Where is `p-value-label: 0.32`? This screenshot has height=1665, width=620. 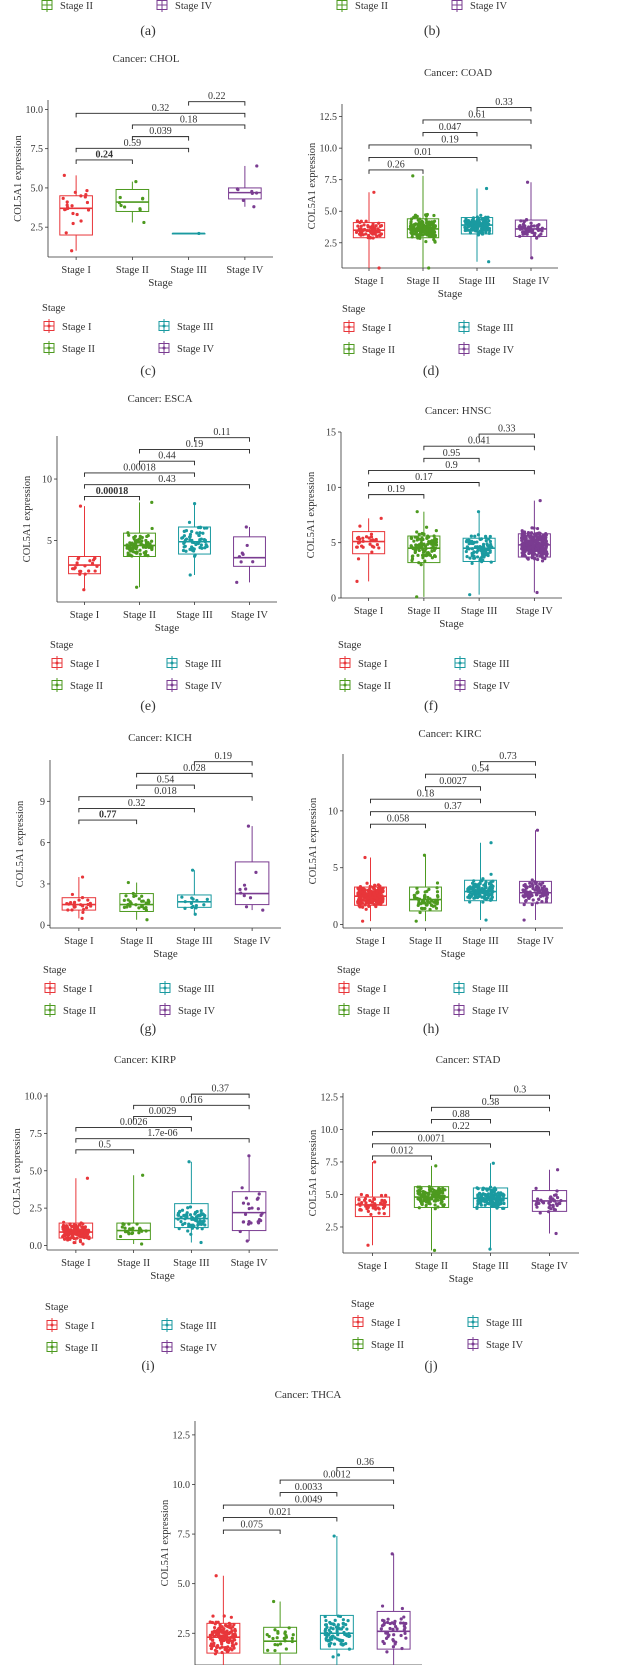 p-value-label: 0.32 is located at coordinates (161, 108).